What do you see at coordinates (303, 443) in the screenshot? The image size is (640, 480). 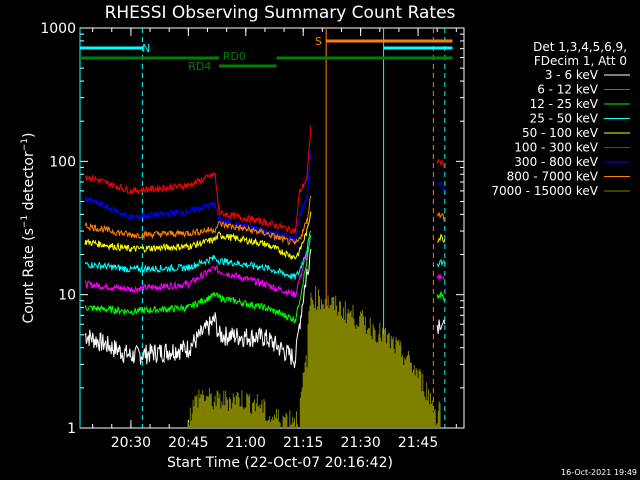 I see `x-tick-label: 21:15` at bounding box center [303, 443].